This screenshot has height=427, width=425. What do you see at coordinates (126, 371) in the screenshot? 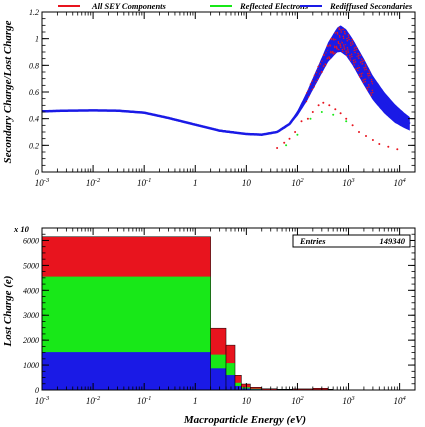
I see `bar-rediffused` at bounding box center [126, 371].